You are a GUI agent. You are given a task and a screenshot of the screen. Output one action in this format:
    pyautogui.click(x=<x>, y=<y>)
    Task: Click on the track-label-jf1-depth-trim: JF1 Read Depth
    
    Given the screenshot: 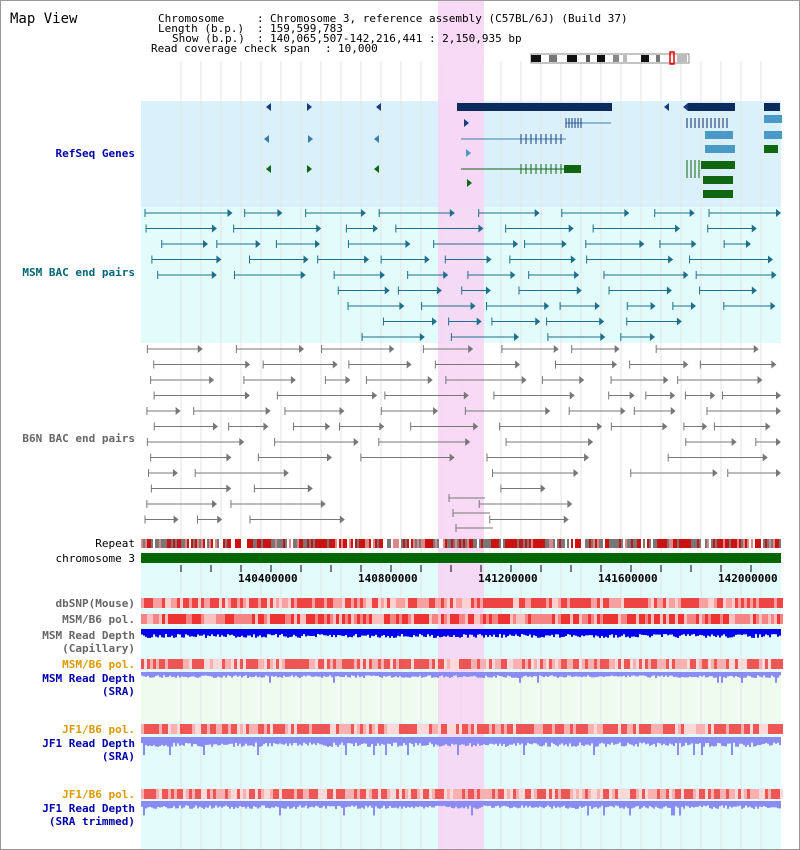 What is the action you would take?
    pyautogui.click(x=88, y=808)
    